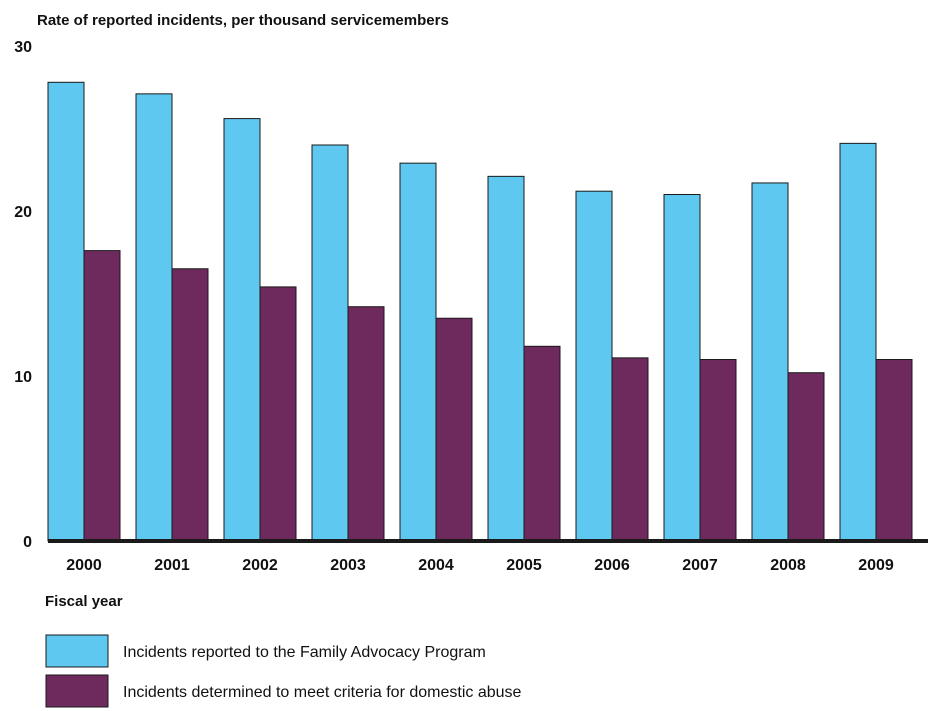 The image size is (935, 711). I want to click on bar-series-2-2008, so click(806, 457).